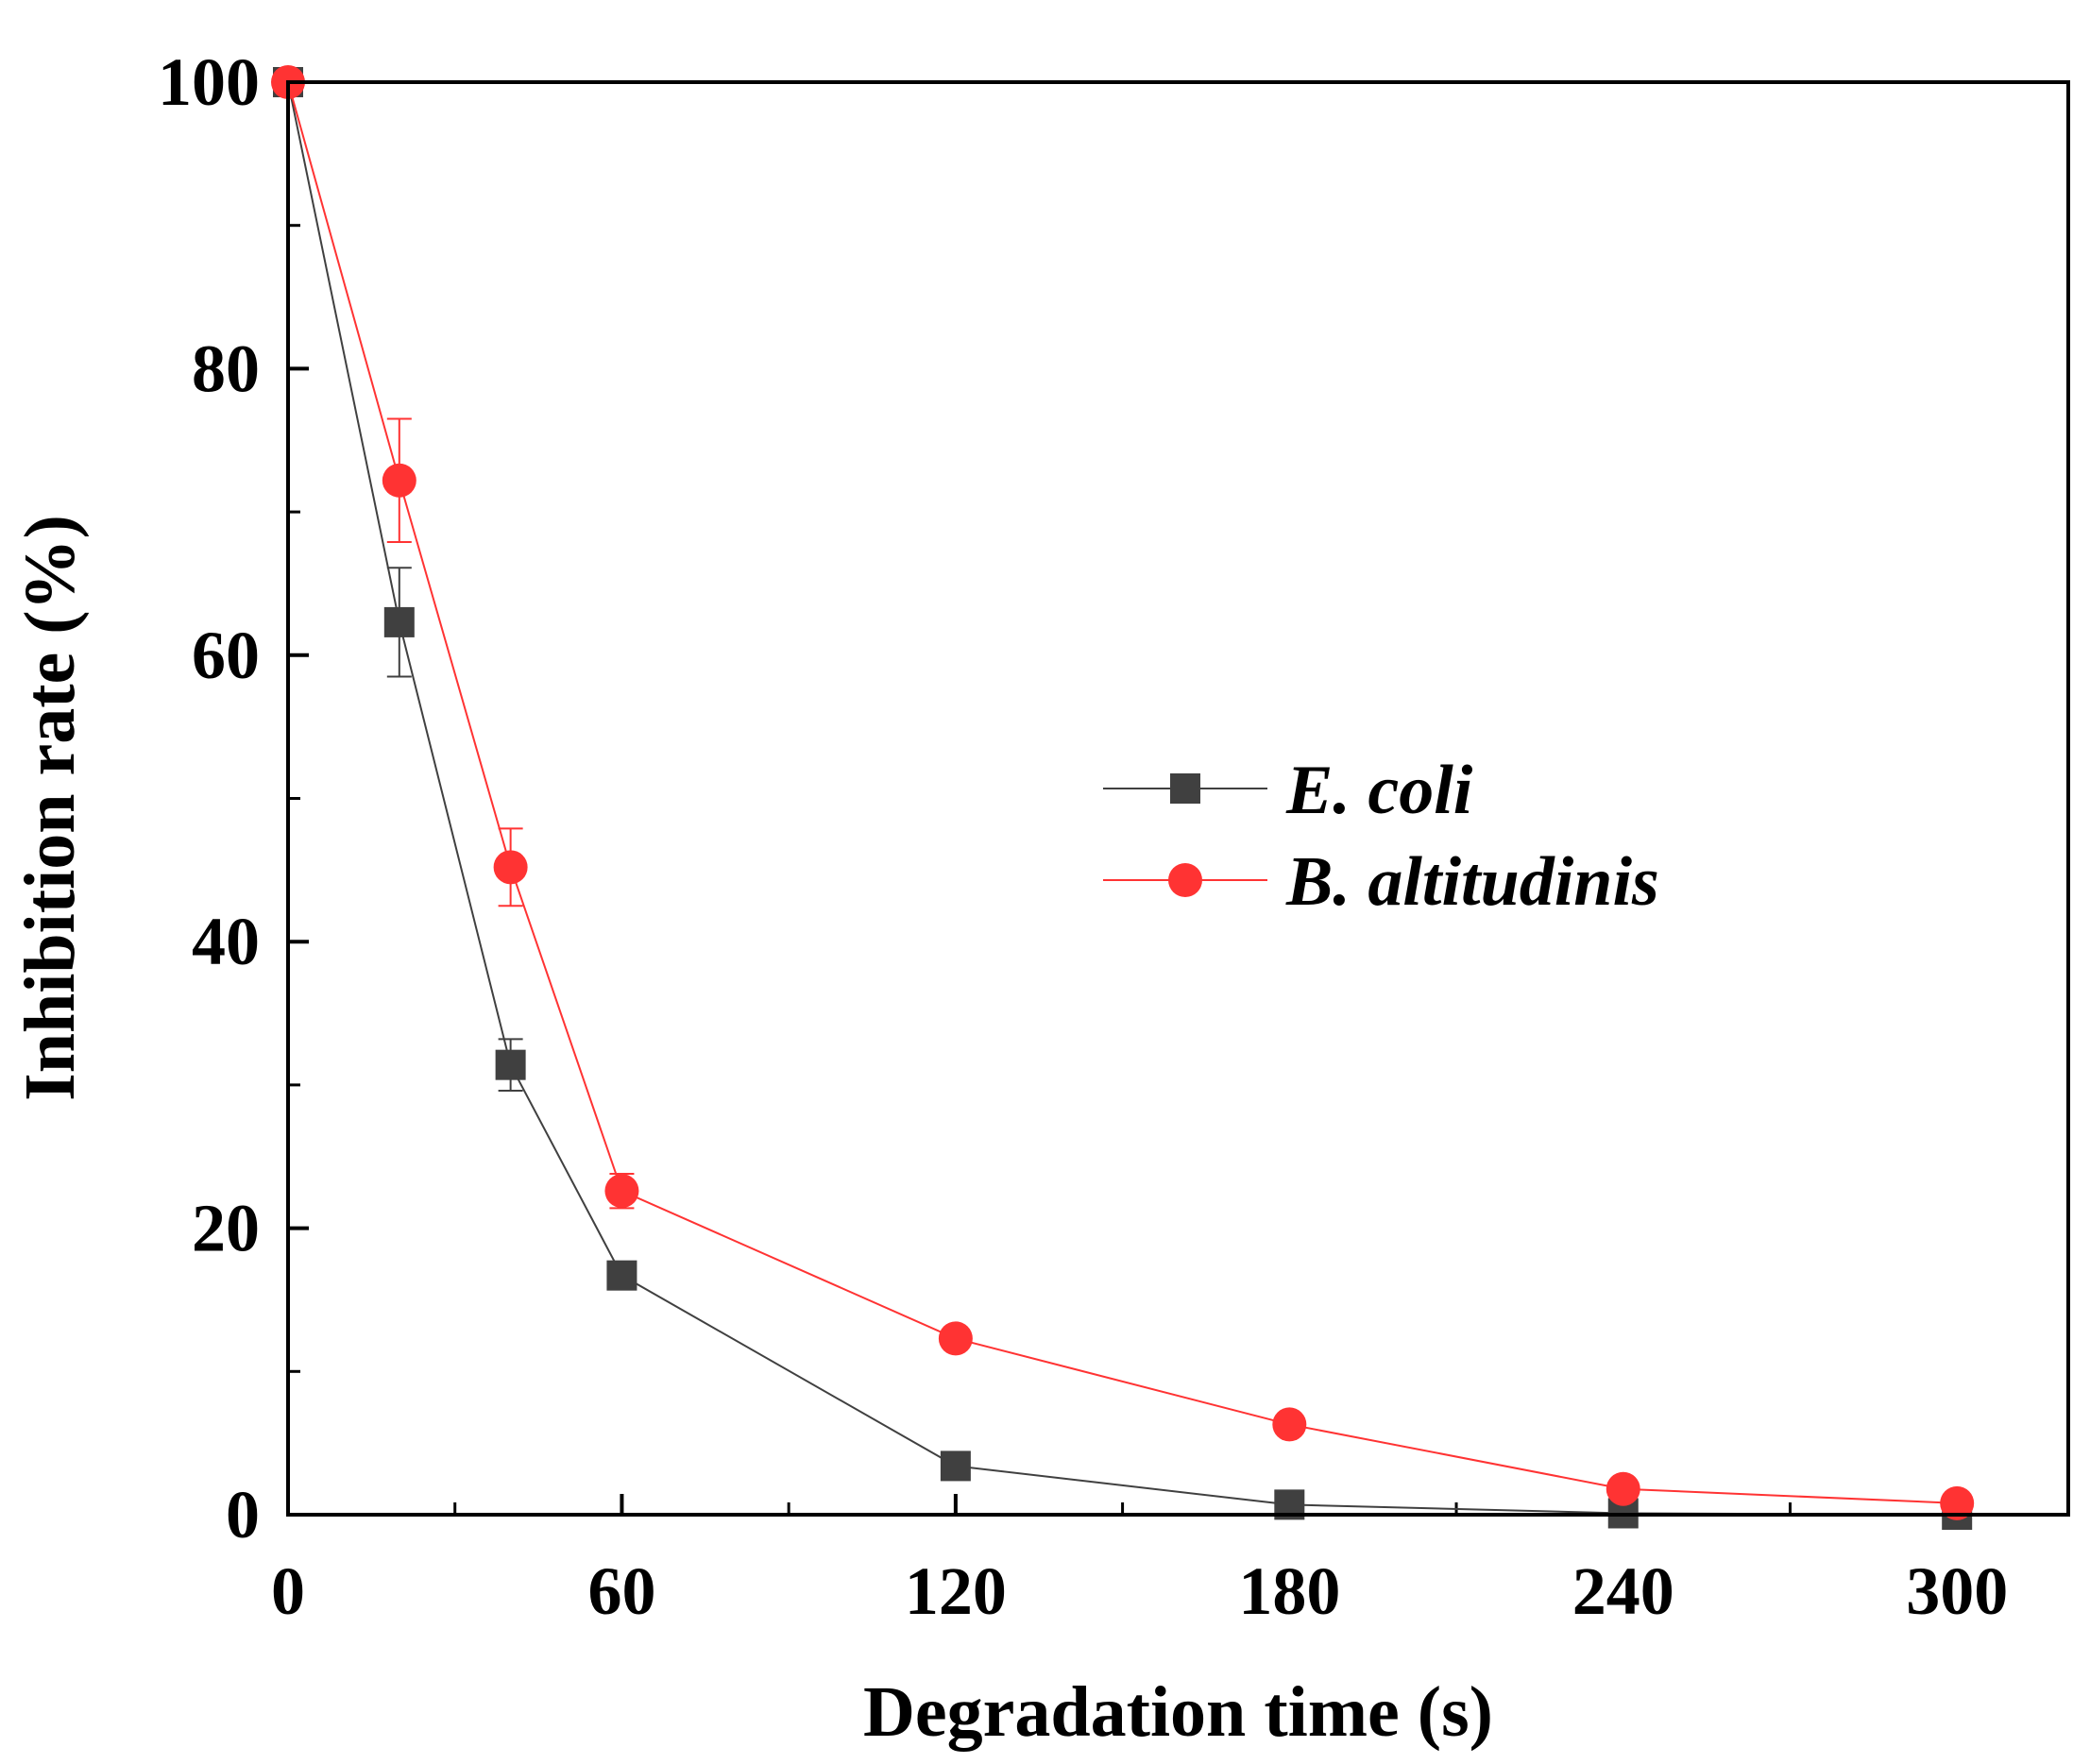 This screenshot has width=2090, height=1764. What do you see at coordinates (1623, 1591) in the screenshot?
I see `x-tick-label: 240` at bounding box center [1623, 1591].